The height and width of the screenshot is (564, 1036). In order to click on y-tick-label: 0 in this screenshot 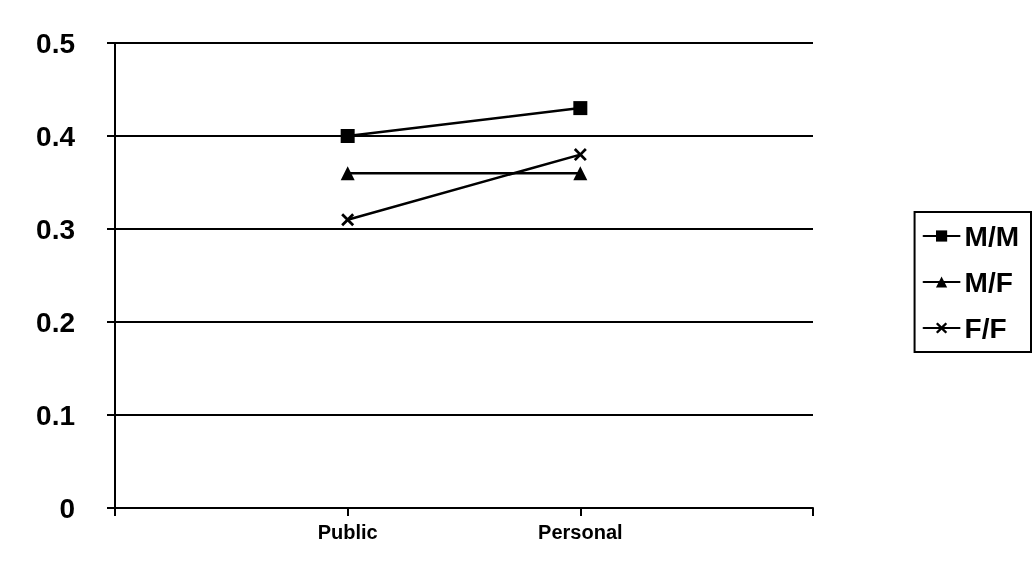, I will do `click(67, 508)`.